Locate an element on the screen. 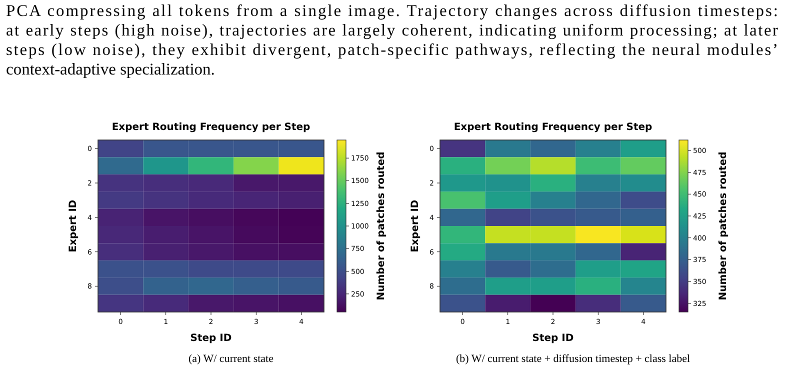  text: PCA compressing all tokens from a single image. Trajectory changes across diffusion timesteps: is located at coordinates (392, 10).